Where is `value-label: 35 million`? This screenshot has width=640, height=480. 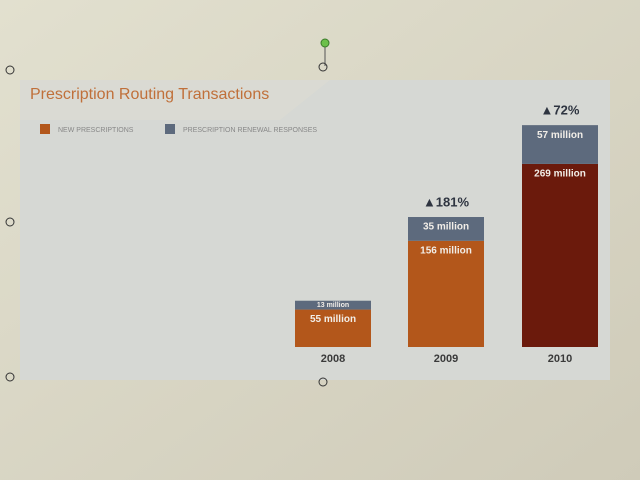 value-label: 35 million is located at coordinates (446, 227).